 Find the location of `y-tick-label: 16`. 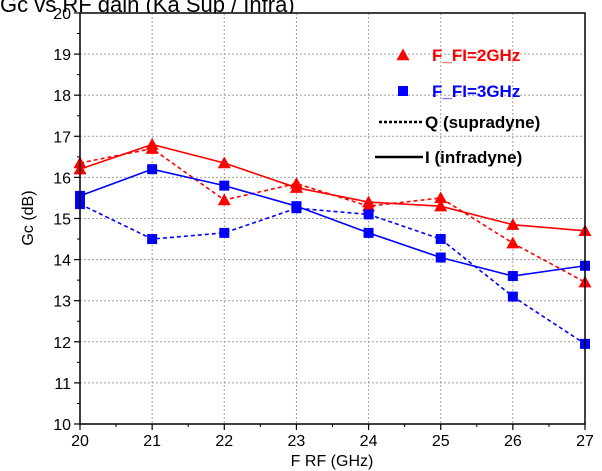

y-tick-label: 16 is located at coordinates (62, 178).